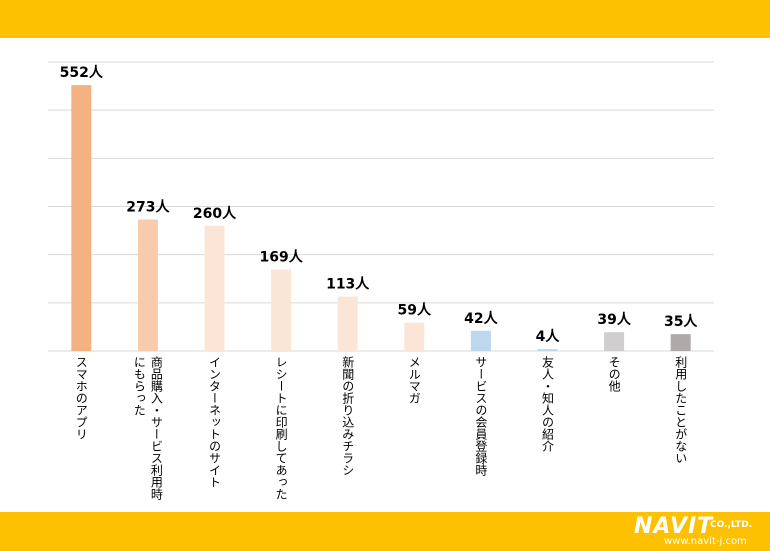  I want to click on category-label: 新聞の折り込みチラシ, so click(348, 415).